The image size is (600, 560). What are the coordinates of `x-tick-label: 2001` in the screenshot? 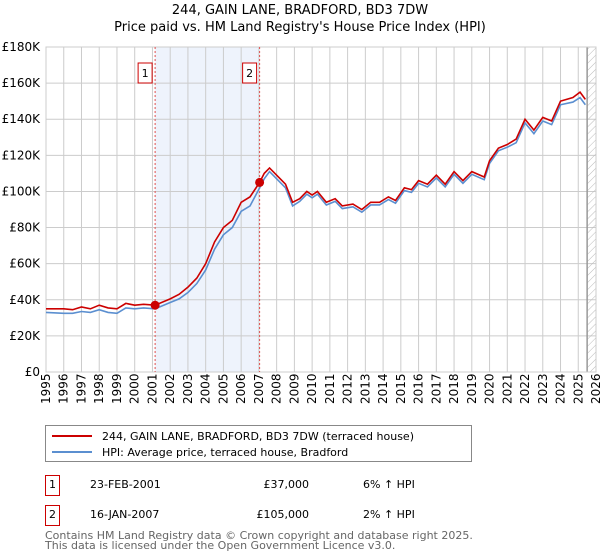 It's located at (152, 388).